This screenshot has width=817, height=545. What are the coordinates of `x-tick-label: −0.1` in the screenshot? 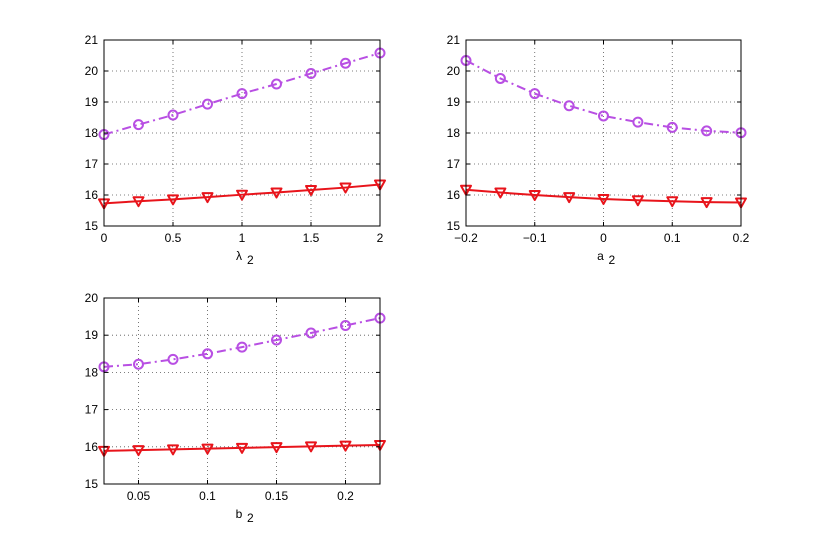 It's located at (535, 238).